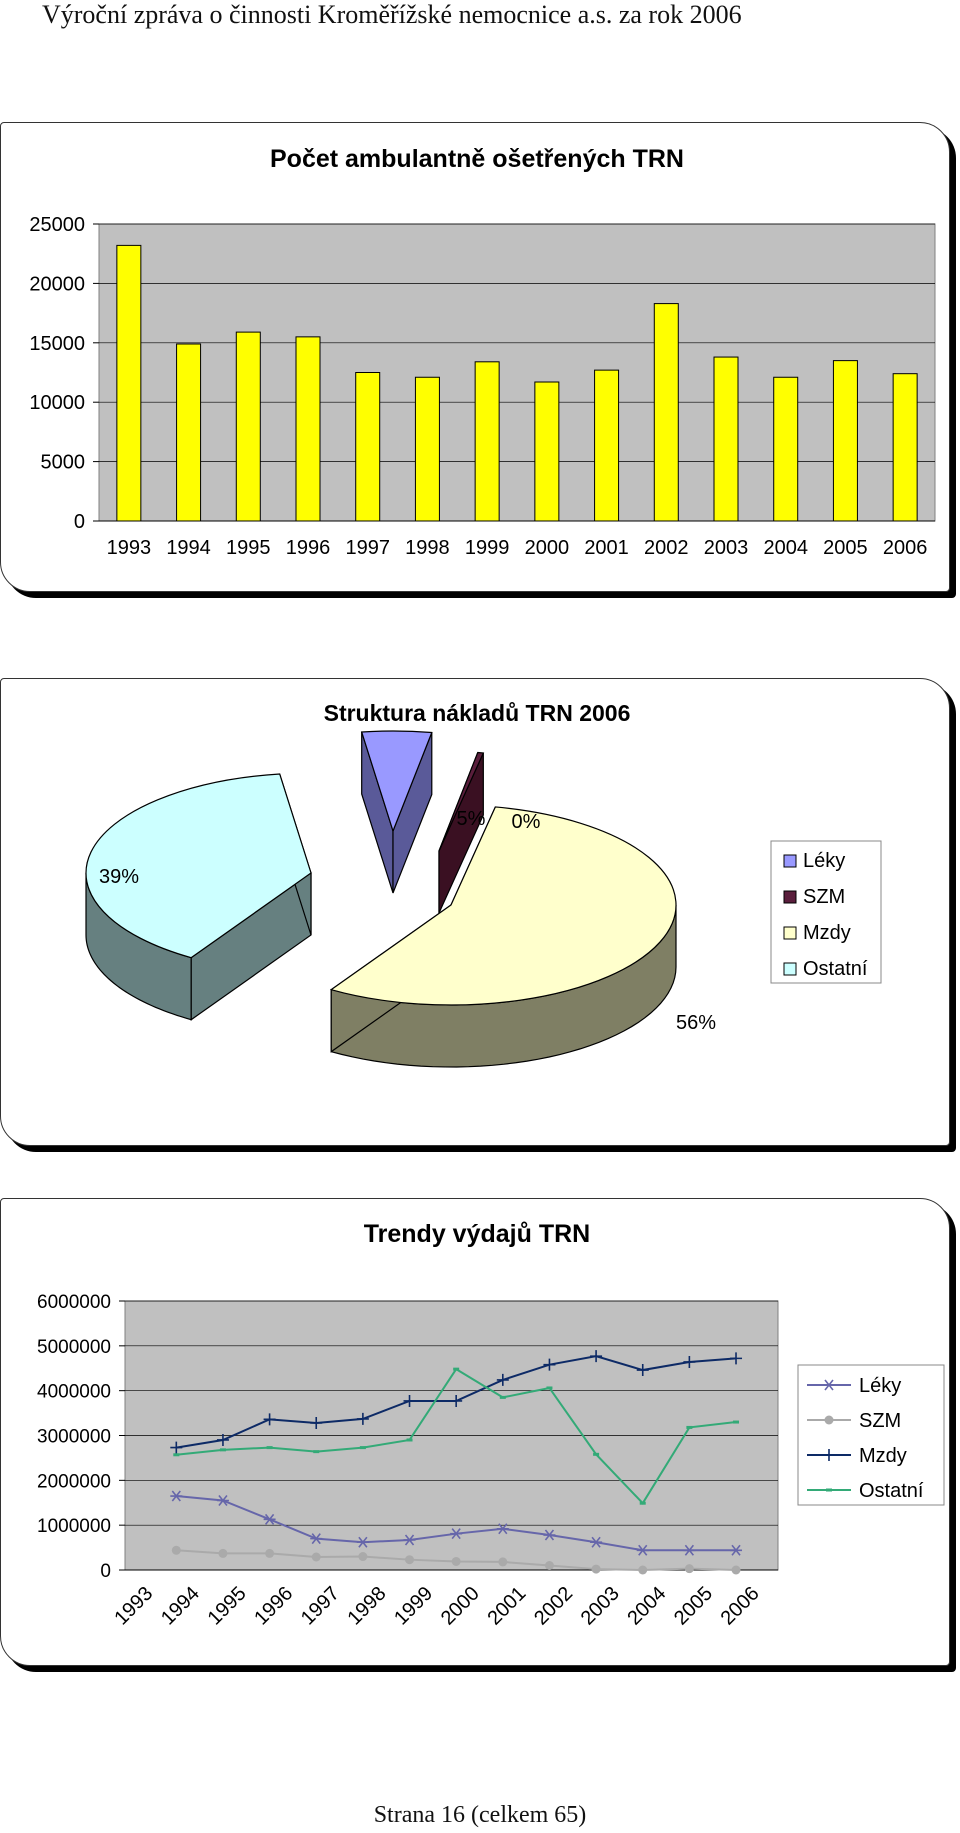  Describe the element at coordinates (308, 548) in the screenshot. I see `bar-x-tick-label: 1996` at that location.